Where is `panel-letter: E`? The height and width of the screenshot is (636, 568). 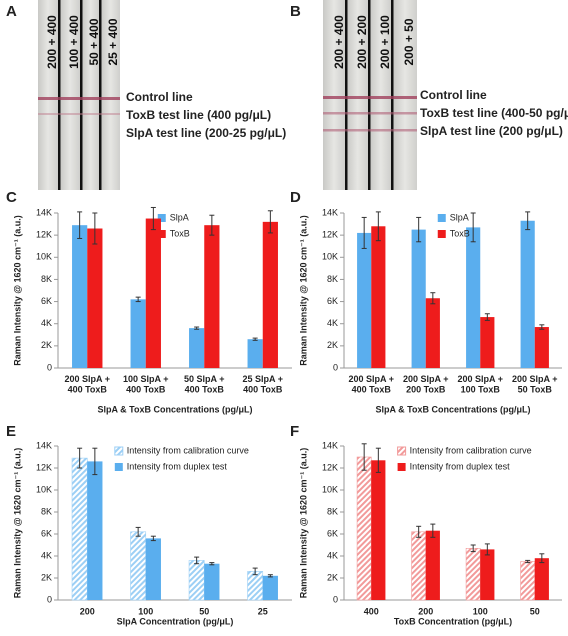 panel-letter: E is located at coordinates (11, 431).